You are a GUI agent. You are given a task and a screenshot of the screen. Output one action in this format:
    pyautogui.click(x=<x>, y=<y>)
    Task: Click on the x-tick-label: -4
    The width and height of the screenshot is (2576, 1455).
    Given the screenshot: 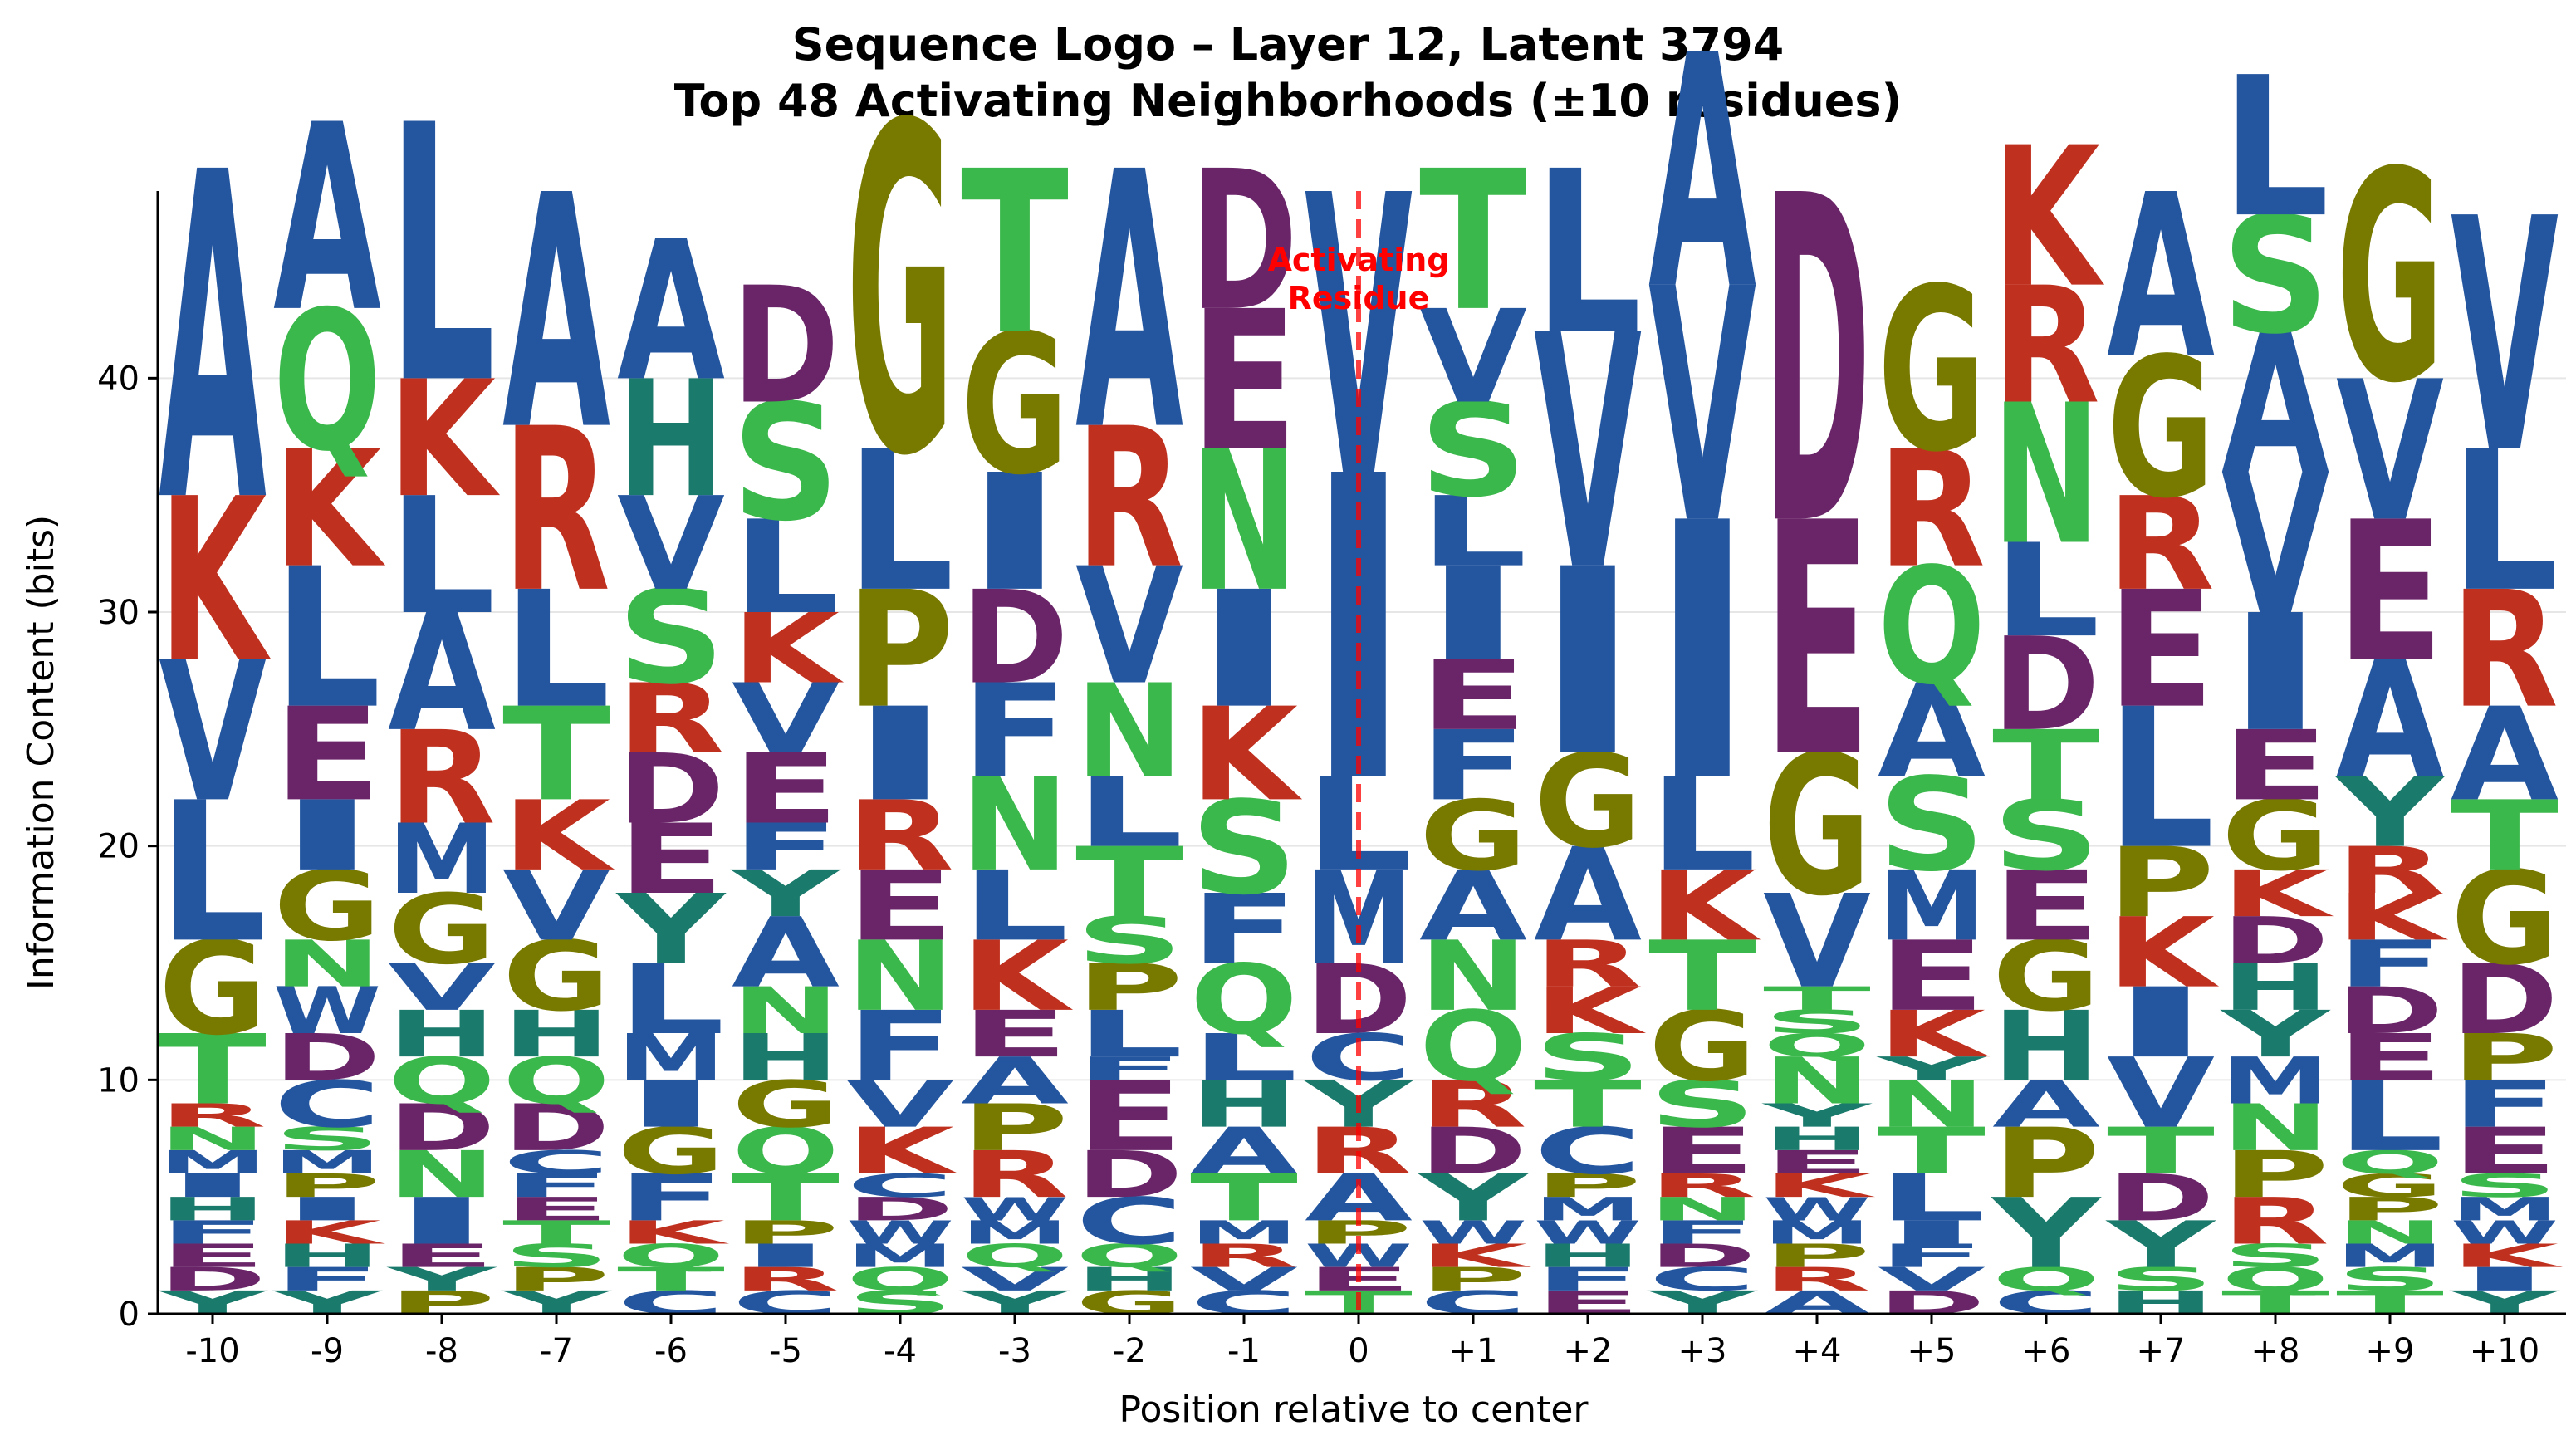 What is the action you would take?
    pyautogui.click(x=900, y=1351)
    